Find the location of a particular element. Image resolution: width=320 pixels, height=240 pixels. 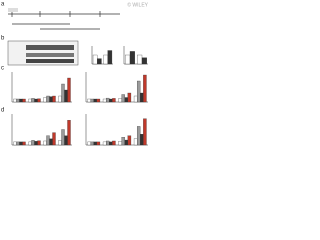

timeline-box is located at coordinates (13, 10).